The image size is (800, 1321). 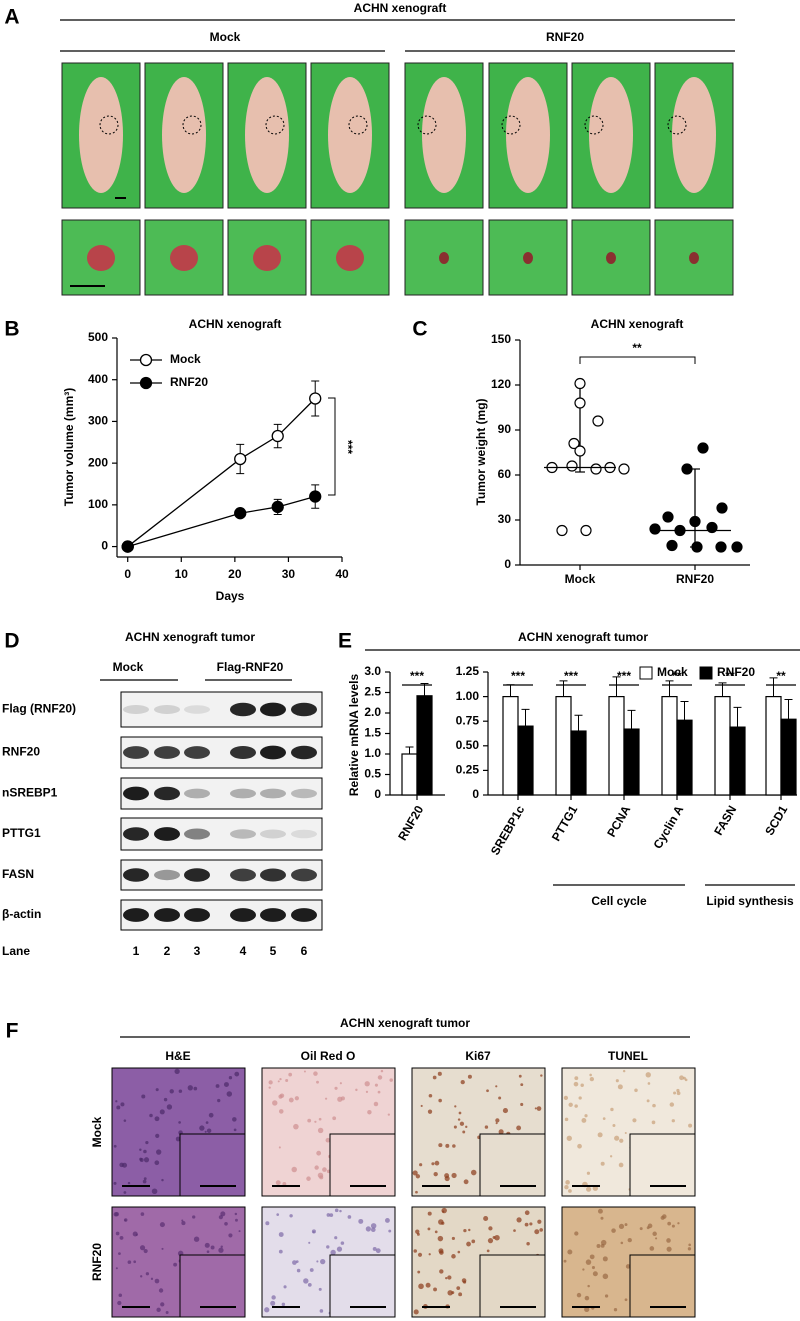 What do you see at coordinates (11, 641) in the screenshot?
I see `panel-label: D` at bounding box center [11, 641].